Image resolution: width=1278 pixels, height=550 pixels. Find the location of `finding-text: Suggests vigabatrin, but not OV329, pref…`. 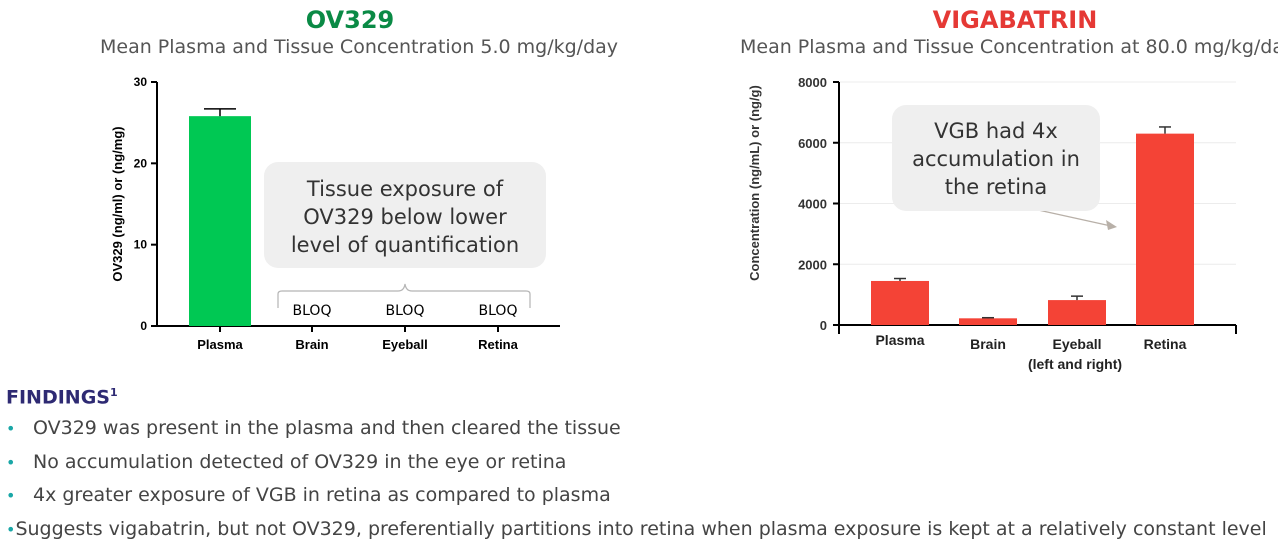

finding-text: Suggests vigabatrin, but not OV329, pref… is located at coordinates (641, 528).